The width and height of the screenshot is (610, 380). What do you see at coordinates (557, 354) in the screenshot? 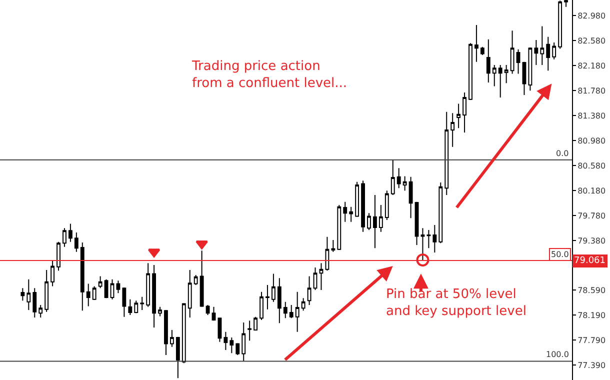
I see `annotation: 100.0` at bounding box center [557, 354].